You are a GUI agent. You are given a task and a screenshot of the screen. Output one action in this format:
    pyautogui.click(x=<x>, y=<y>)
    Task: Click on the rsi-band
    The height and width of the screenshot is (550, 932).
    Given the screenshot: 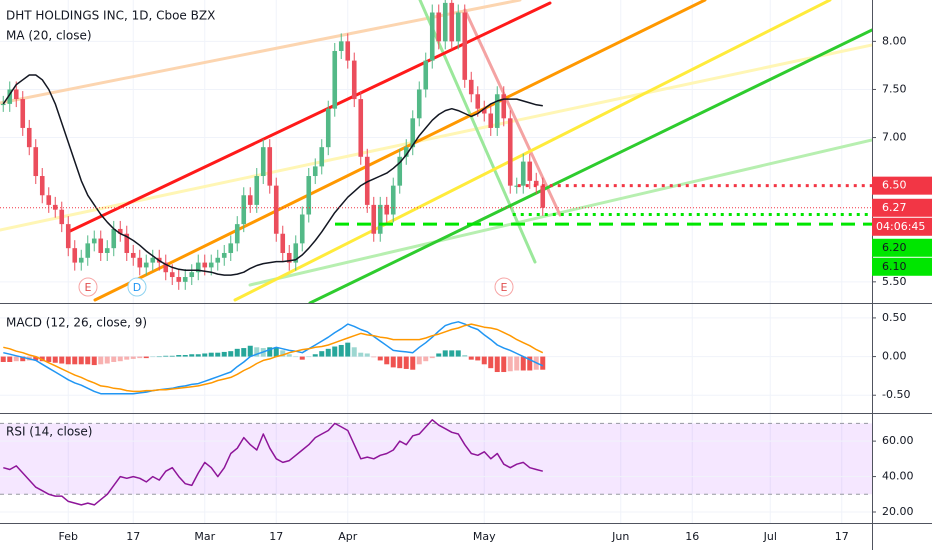 What is the action you would take?
    pyautogui.click(x=436, y=459)
    